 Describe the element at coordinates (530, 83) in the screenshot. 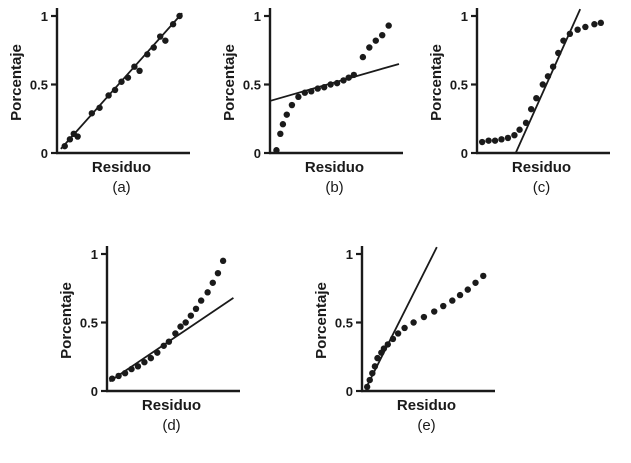

I see `scatter-plot-c: 00.51` at that location.